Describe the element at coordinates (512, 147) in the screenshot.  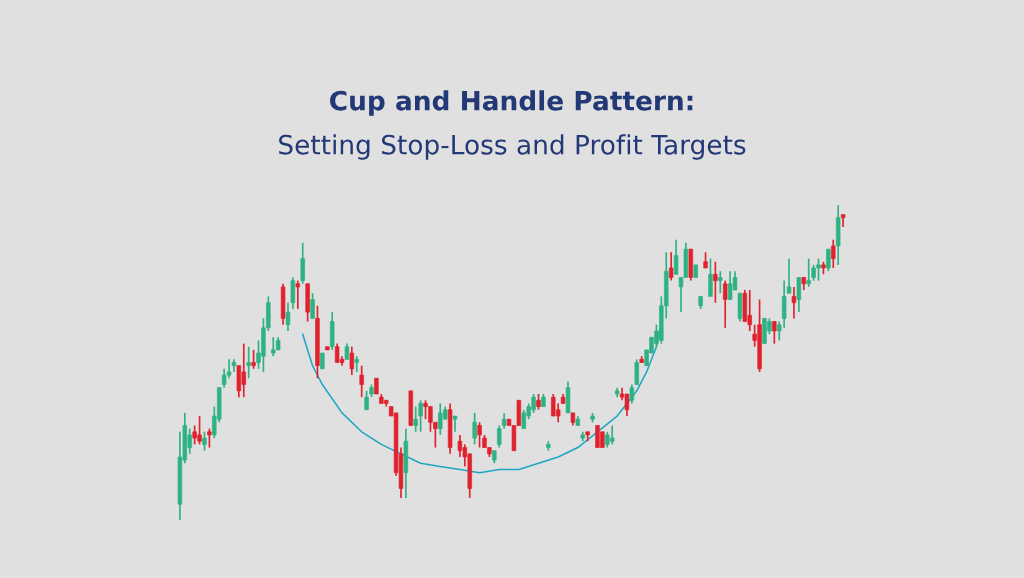
I see `chart-subtitle: Setting Stop-Loss and Profit Targets` at that location.